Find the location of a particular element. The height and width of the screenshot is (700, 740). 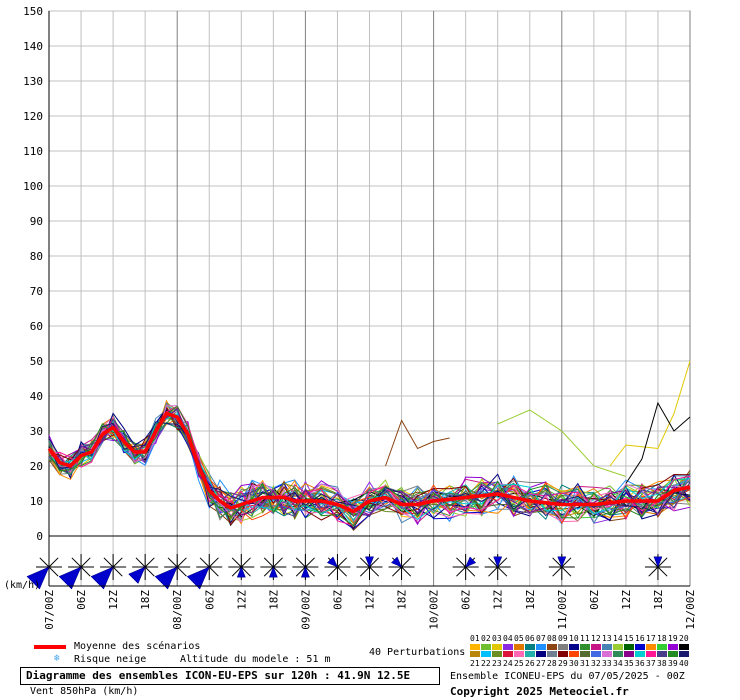

x-tick-label: 07/00Z is located at coordinates (49, 610).